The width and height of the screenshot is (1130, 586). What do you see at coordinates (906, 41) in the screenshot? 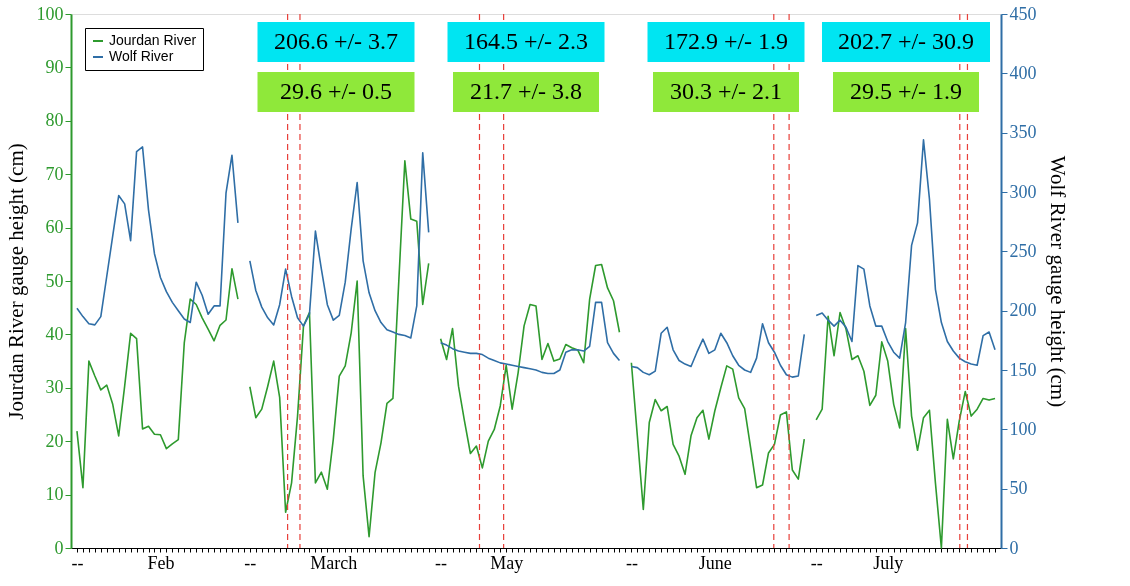
I see `annotation: 202.7 +/- 30.9` at bounding box center [906, 41].